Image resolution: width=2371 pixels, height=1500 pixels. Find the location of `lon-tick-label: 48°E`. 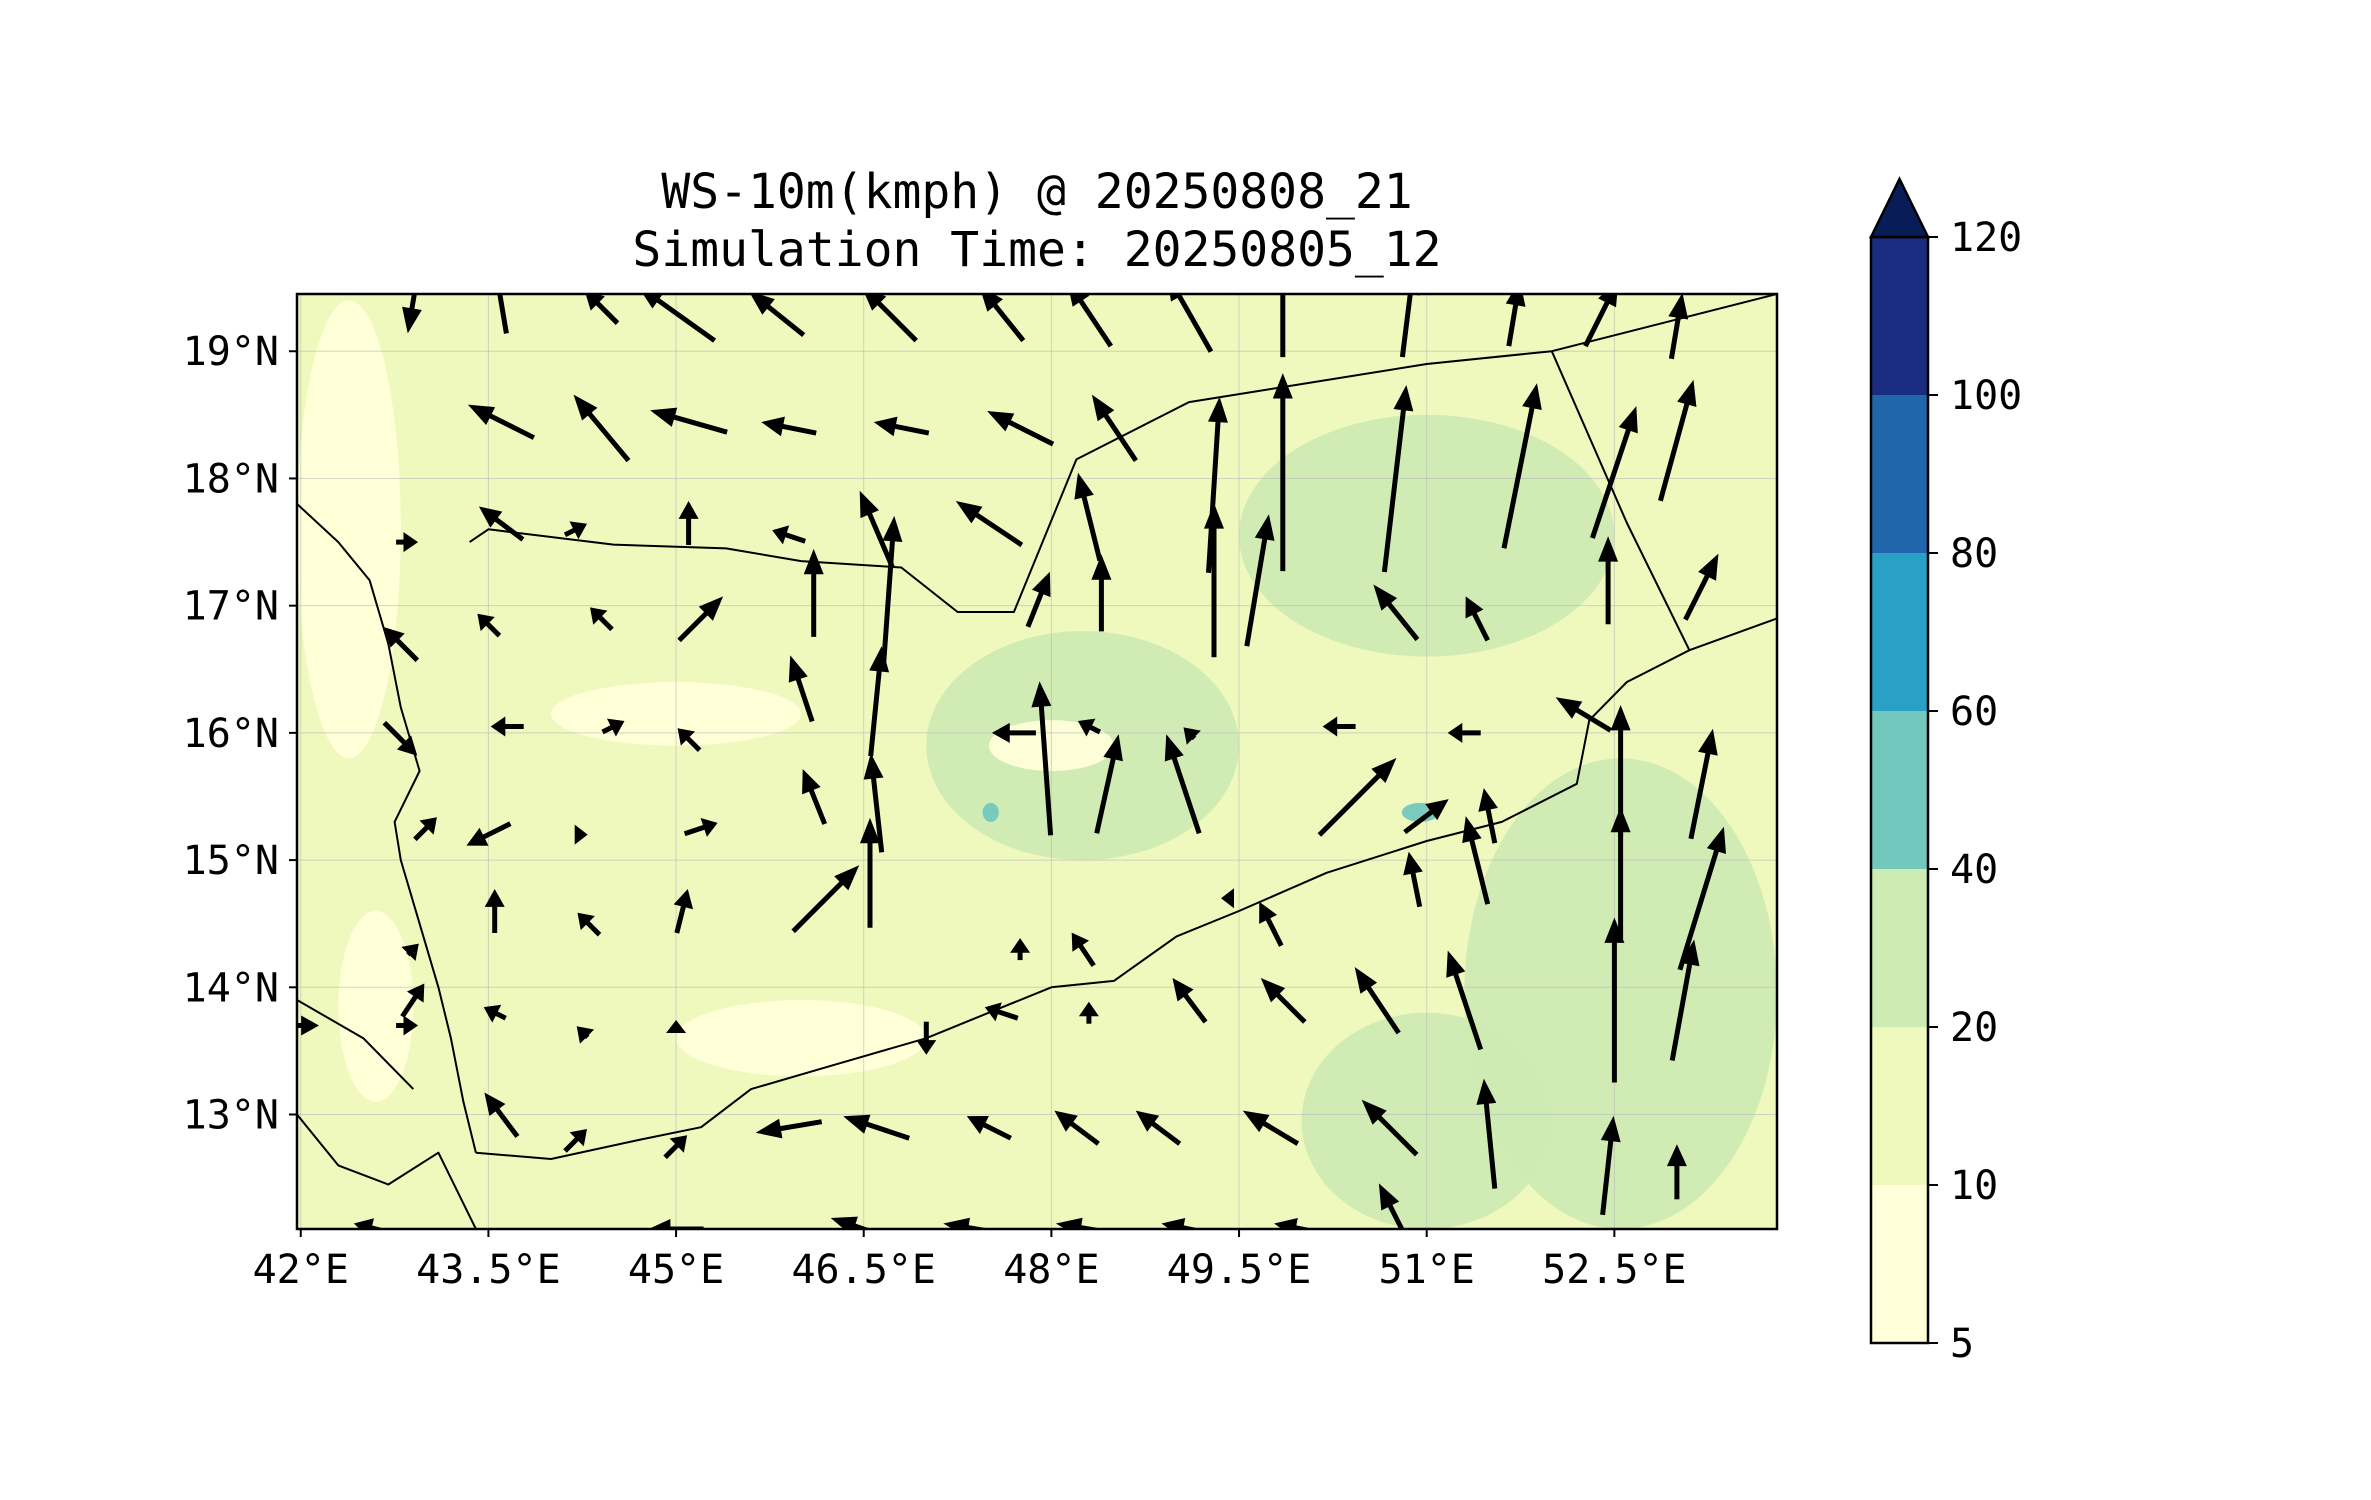

lon-tick-label: 48°E is located at coordinates (1051, 1270).